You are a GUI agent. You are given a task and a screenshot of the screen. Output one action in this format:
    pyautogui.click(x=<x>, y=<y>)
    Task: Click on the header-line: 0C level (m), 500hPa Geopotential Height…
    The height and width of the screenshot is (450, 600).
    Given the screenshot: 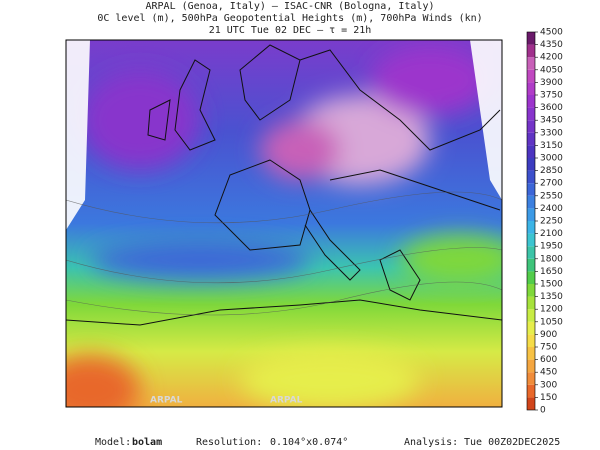 What is the action you would take?
    pyautogui.click(x=289, y=18)
    